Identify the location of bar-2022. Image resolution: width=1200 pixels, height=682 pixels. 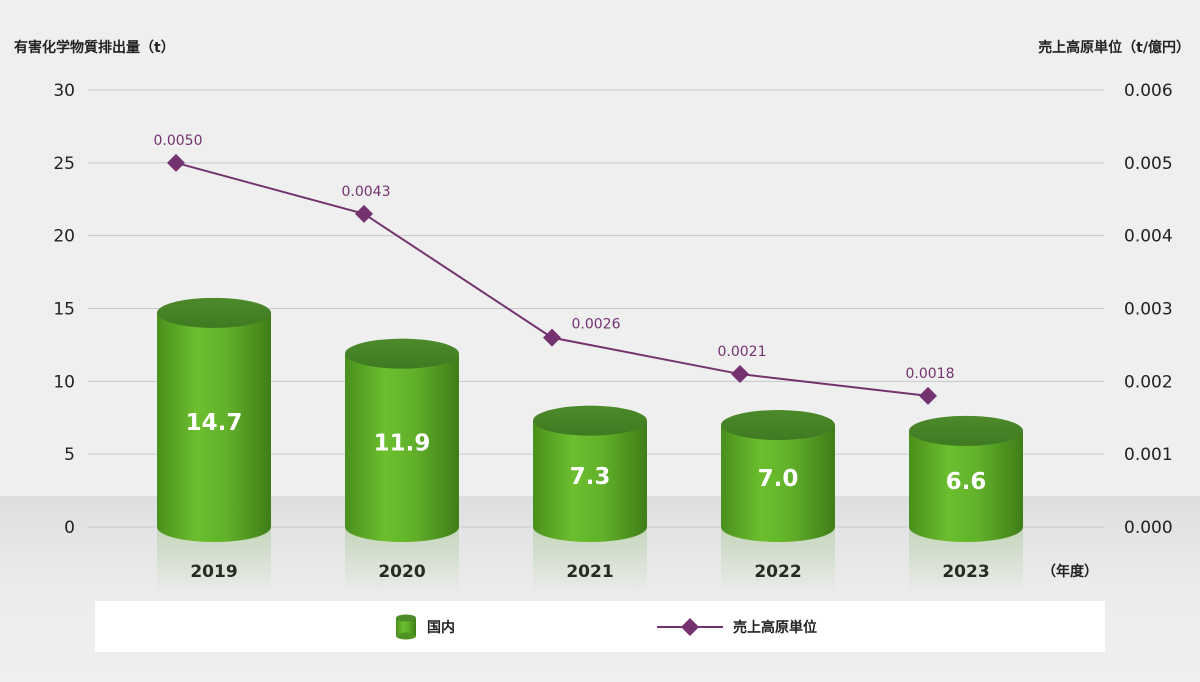
(778, 503).